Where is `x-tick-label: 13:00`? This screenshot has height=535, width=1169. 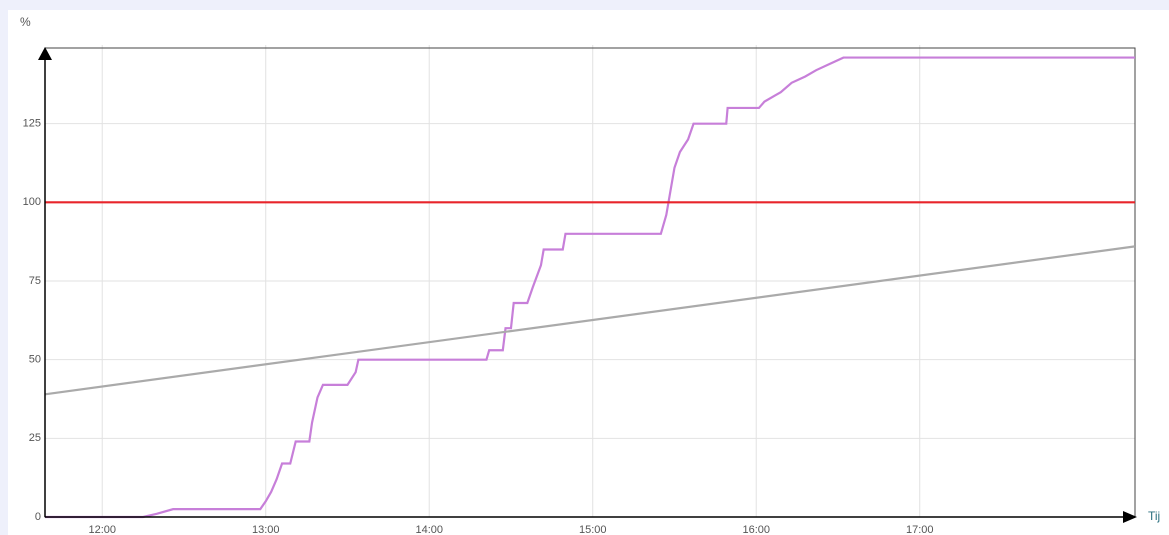 x-tick-label: 13:00 is located at coordinates (266, 529).